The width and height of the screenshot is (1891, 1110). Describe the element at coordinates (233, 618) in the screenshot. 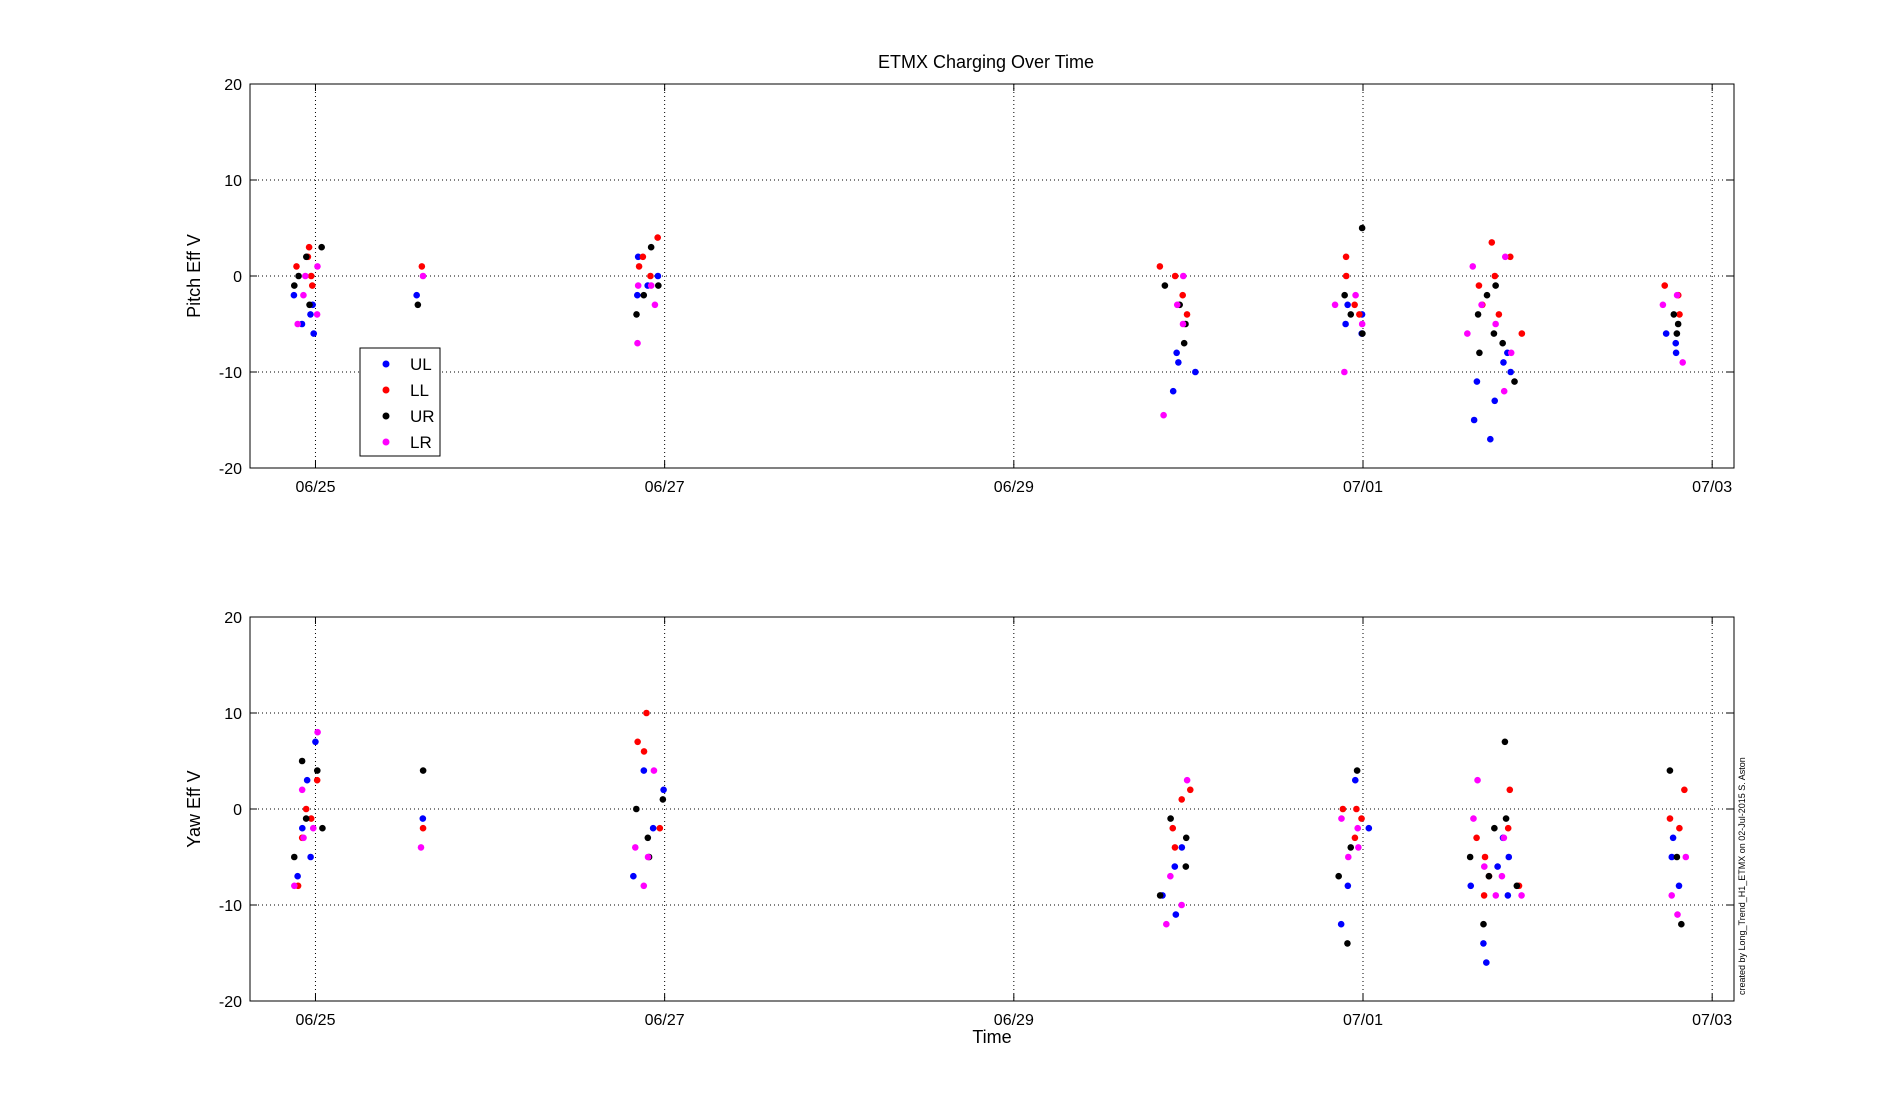

I see `y-tick-label: 20` at that location.